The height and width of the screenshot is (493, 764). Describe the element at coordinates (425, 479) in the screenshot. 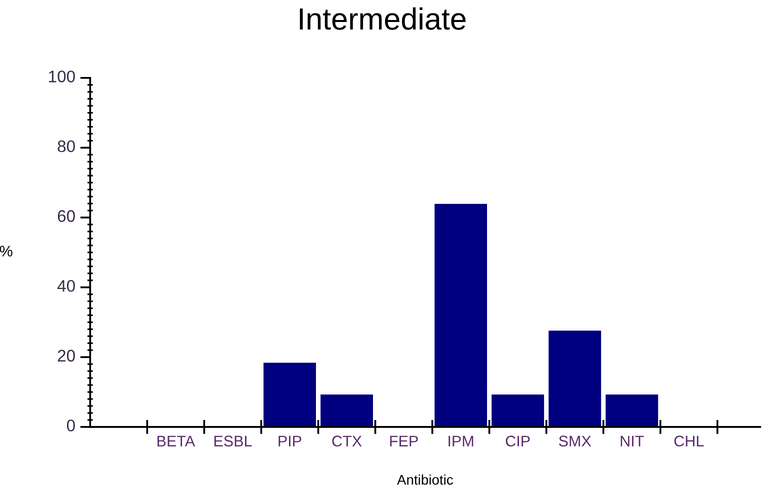

I see `x-axis-title: Antibiotic` at that location.